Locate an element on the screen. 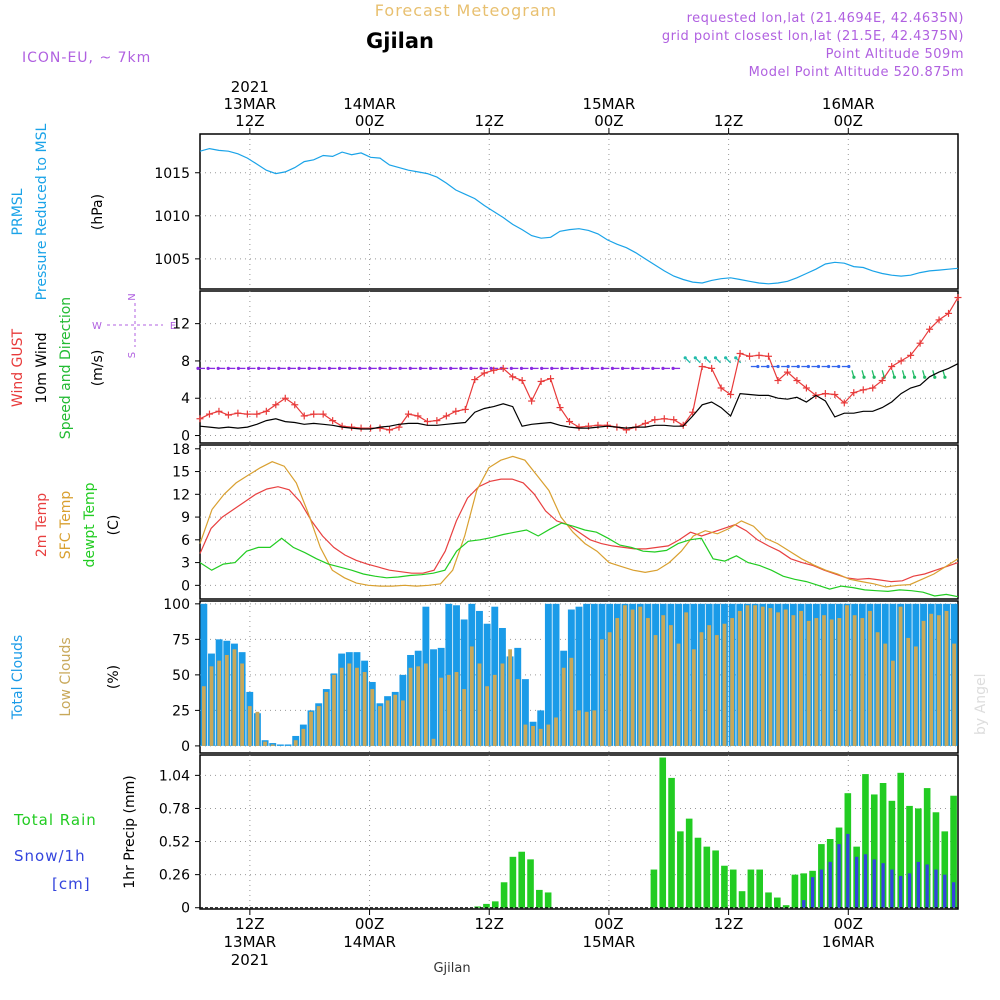  top-label-hour: 00Z is located at coordinates (848, 121).